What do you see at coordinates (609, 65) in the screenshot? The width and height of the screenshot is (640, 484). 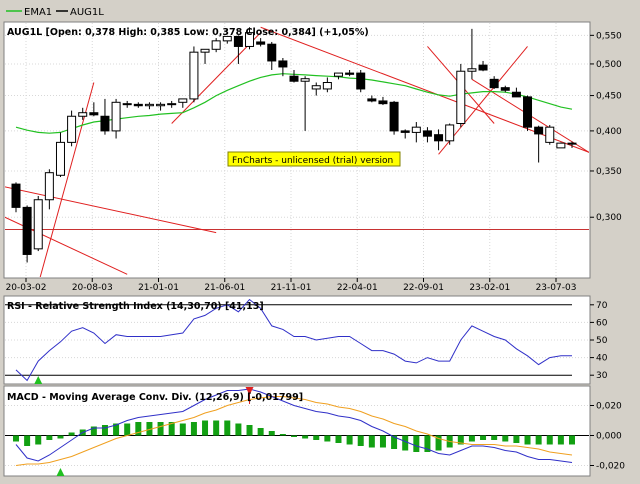 I see `price-y-tick-label: 0,500` at bounding box center [609, 65].